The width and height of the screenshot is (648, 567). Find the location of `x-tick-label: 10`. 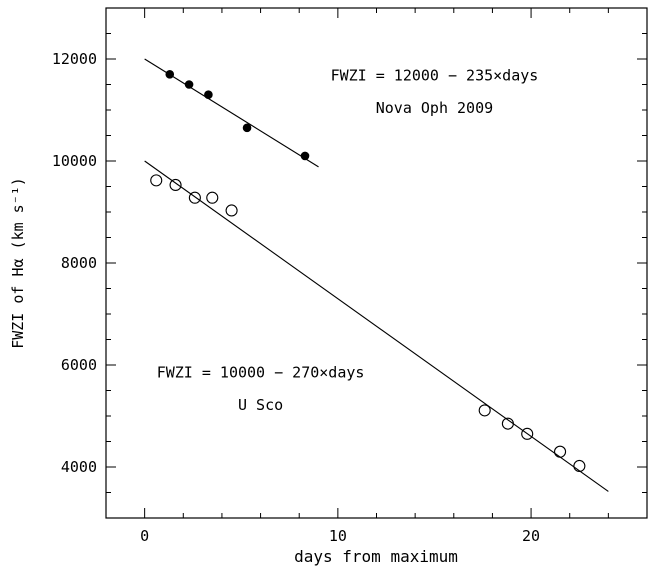

x-tick-label: 10 is located at coordinates (338, 536).